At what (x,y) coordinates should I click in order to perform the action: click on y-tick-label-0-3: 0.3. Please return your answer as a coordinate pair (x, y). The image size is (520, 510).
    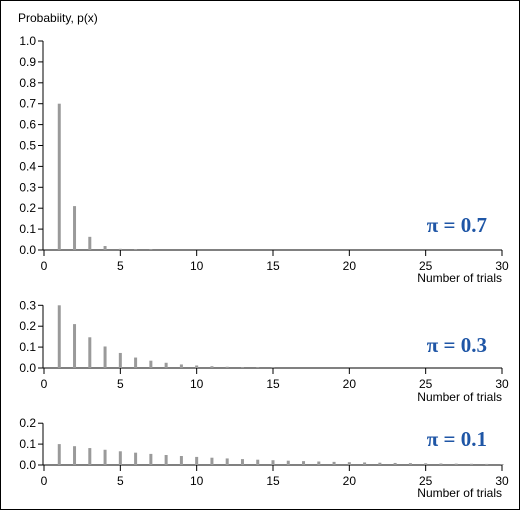
    Looking at the image, I should click on (27, 187).